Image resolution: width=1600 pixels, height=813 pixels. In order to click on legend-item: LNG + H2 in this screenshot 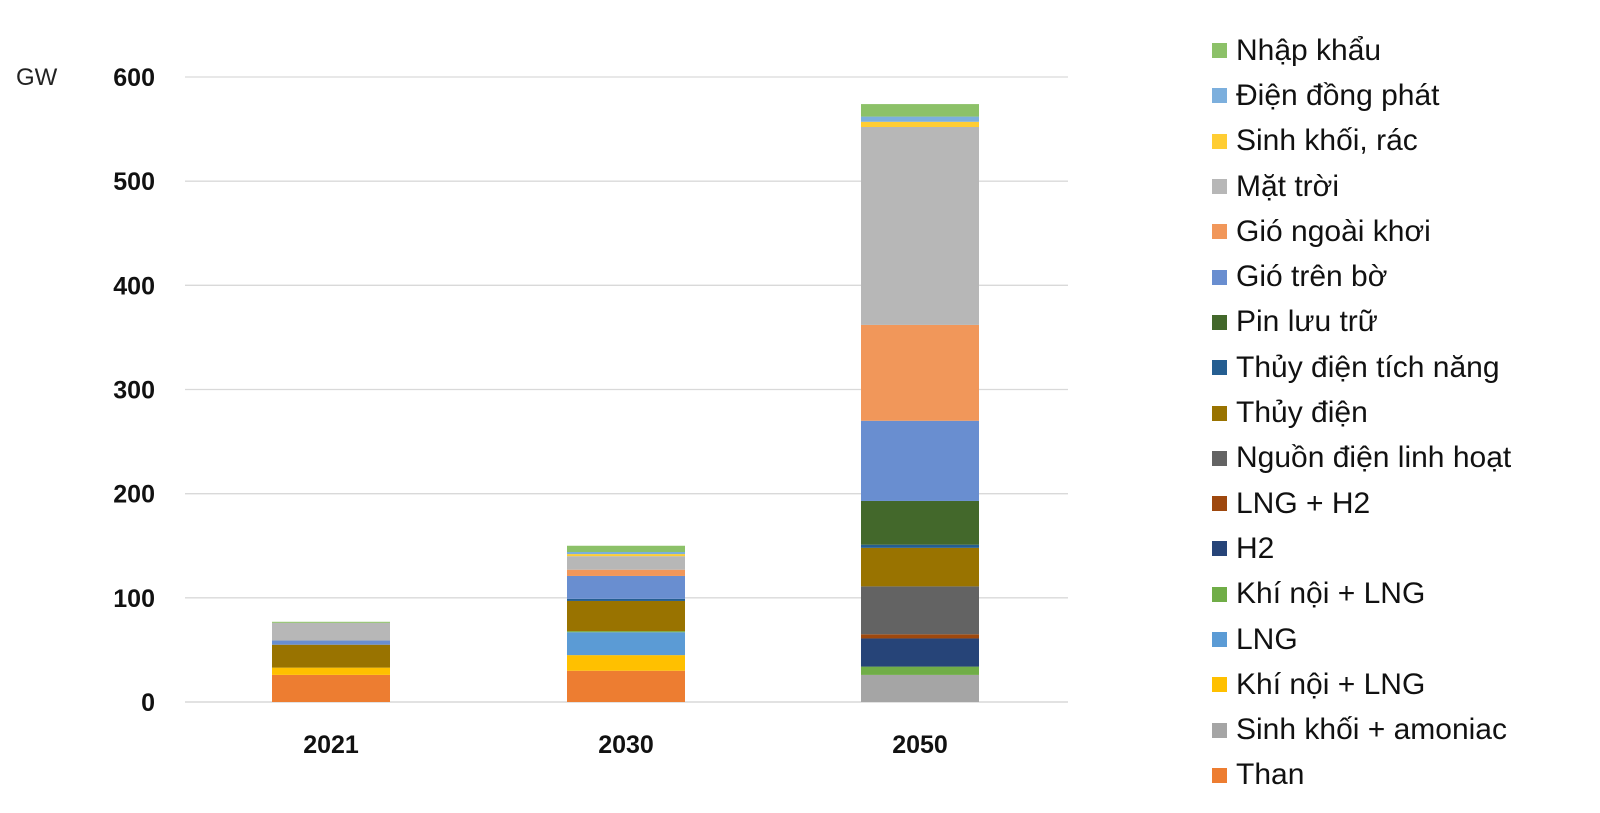, I will do `click(1361, 503)`.